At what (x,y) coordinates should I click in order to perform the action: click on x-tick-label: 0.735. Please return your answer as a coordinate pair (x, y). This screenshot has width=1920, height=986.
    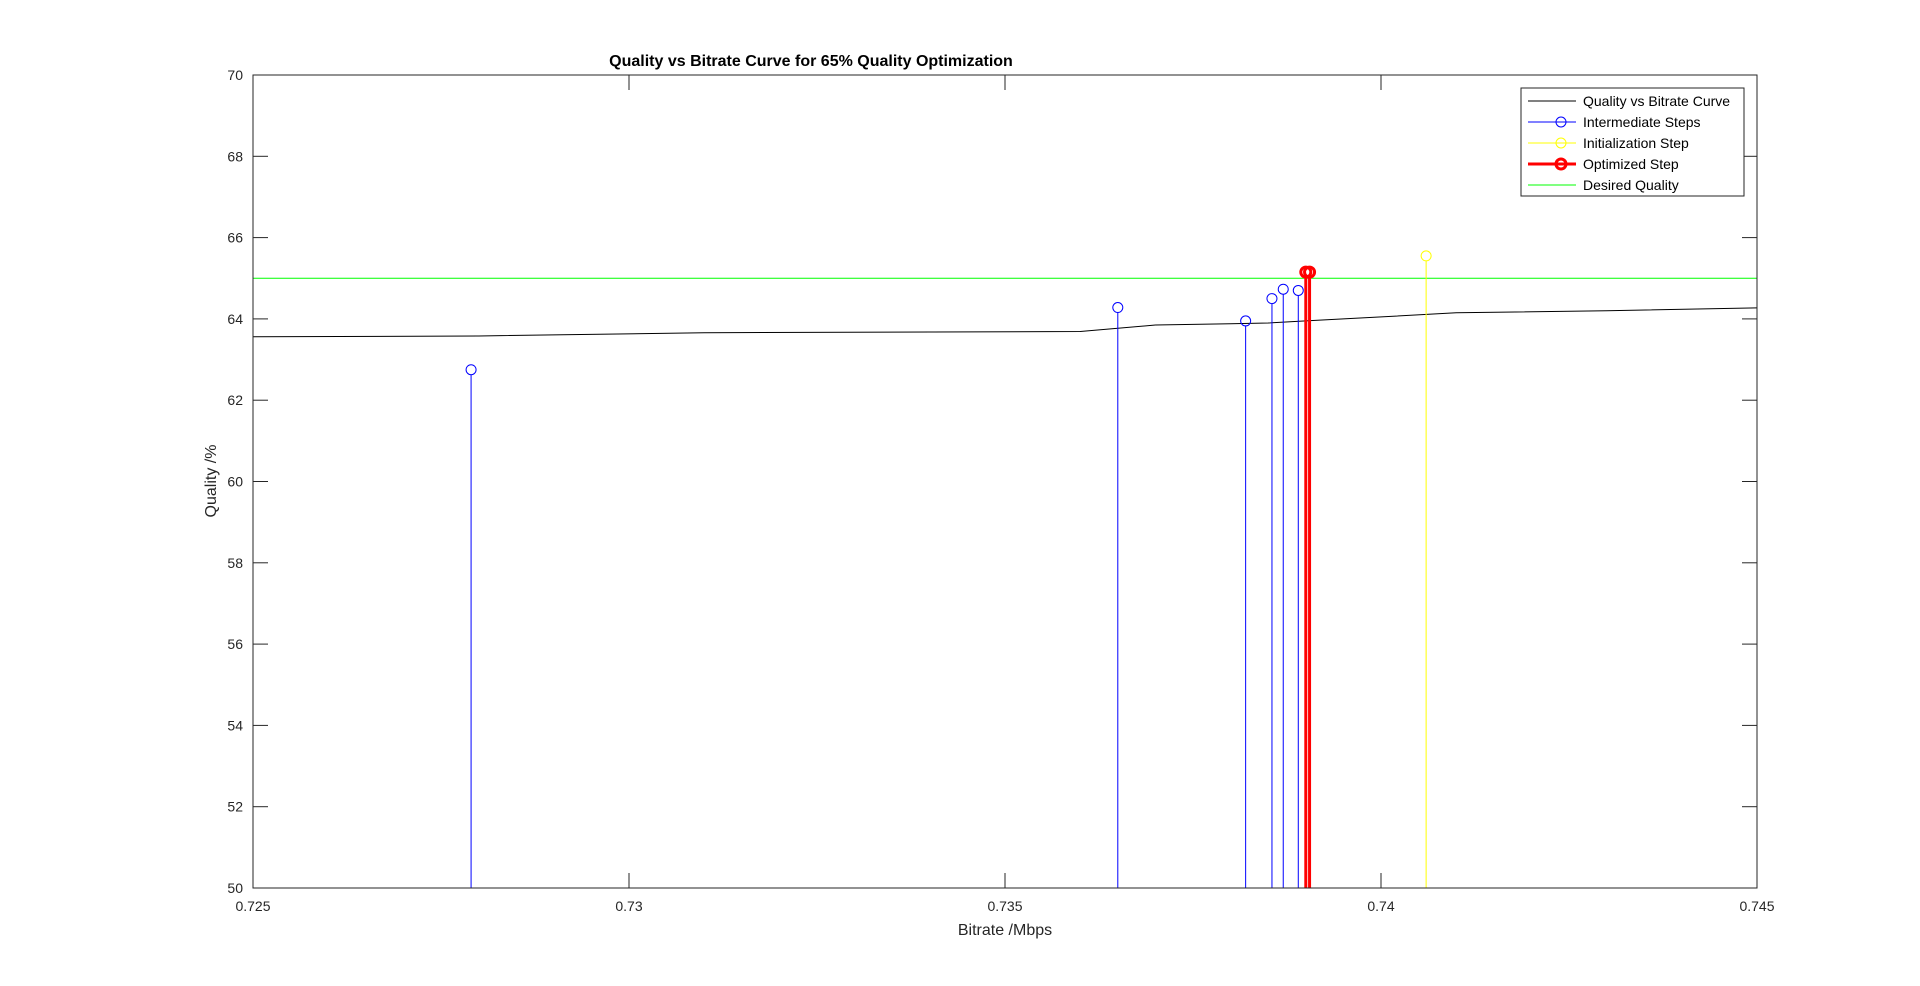
    Looking at the image, I should click on (1004, 906).